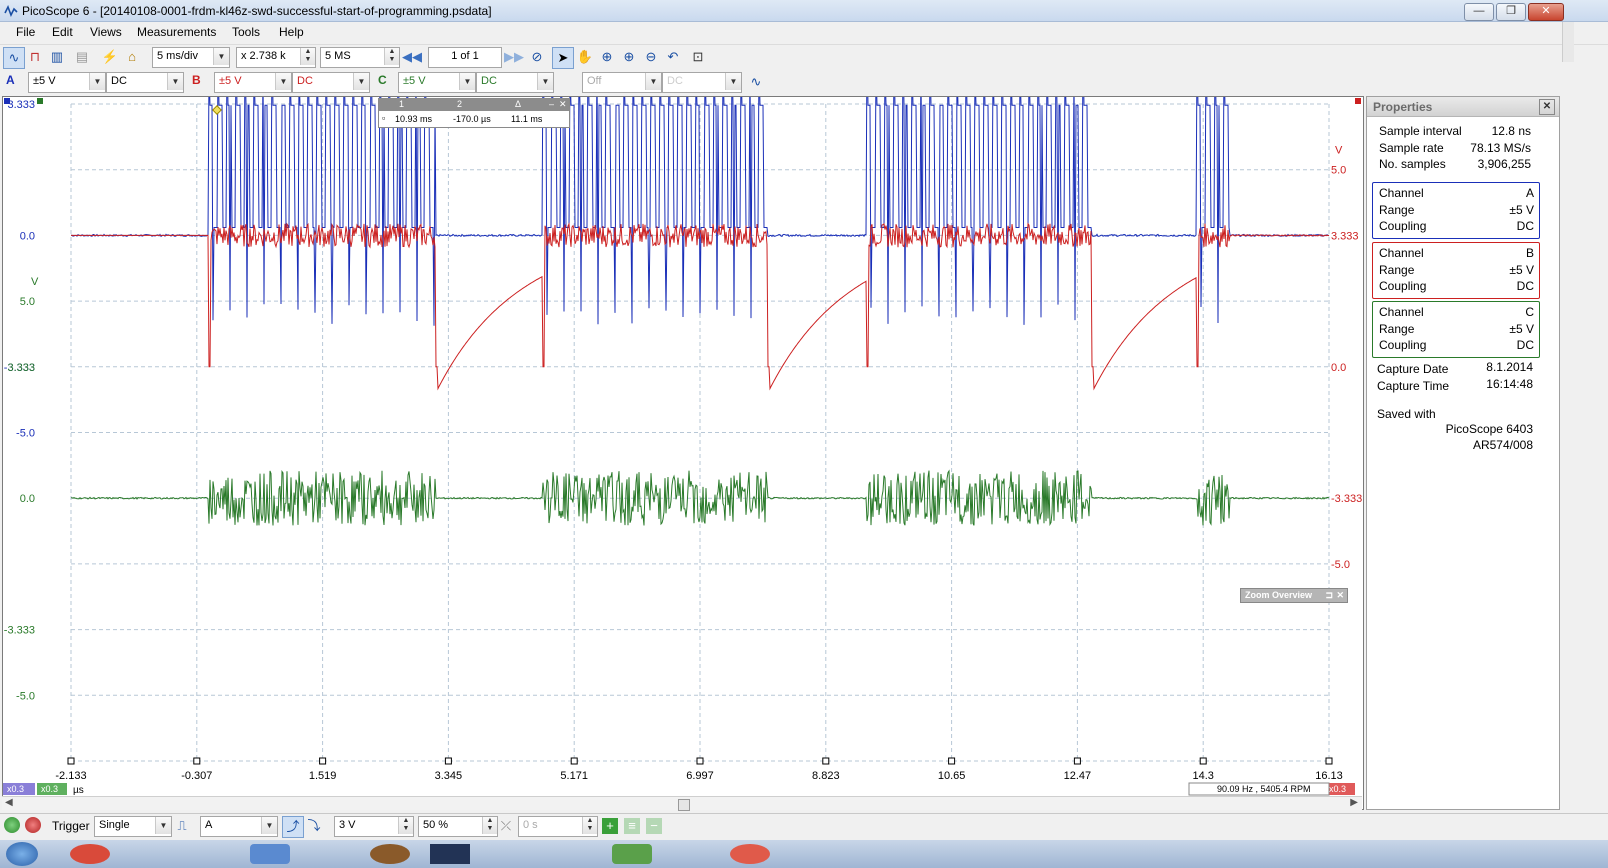  I want to click on menu-bar: File Edit Views Measurements Tools Help, so click(804, 32).